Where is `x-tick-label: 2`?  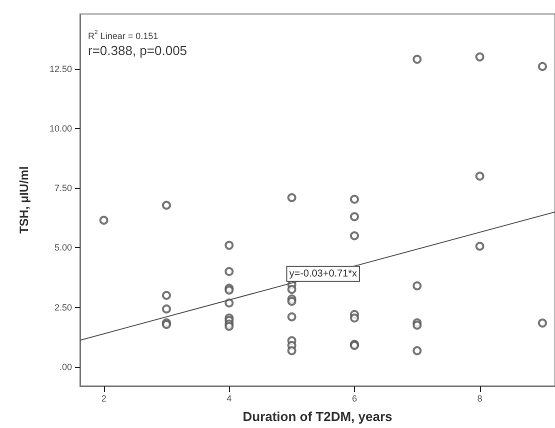
x-tick-label: 2 is located at coordinates (103, 399).